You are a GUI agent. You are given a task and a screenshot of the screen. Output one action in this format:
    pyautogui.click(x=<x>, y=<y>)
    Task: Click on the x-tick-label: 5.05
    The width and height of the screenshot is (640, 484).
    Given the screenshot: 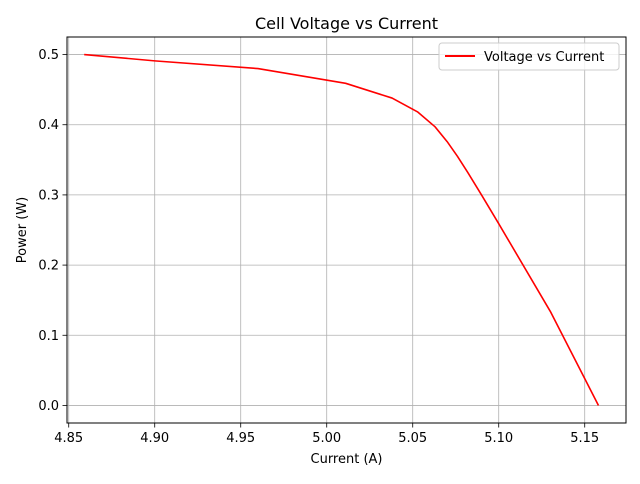 What is the action you would take?
    pyautogui.click(x=412, y=438)
    